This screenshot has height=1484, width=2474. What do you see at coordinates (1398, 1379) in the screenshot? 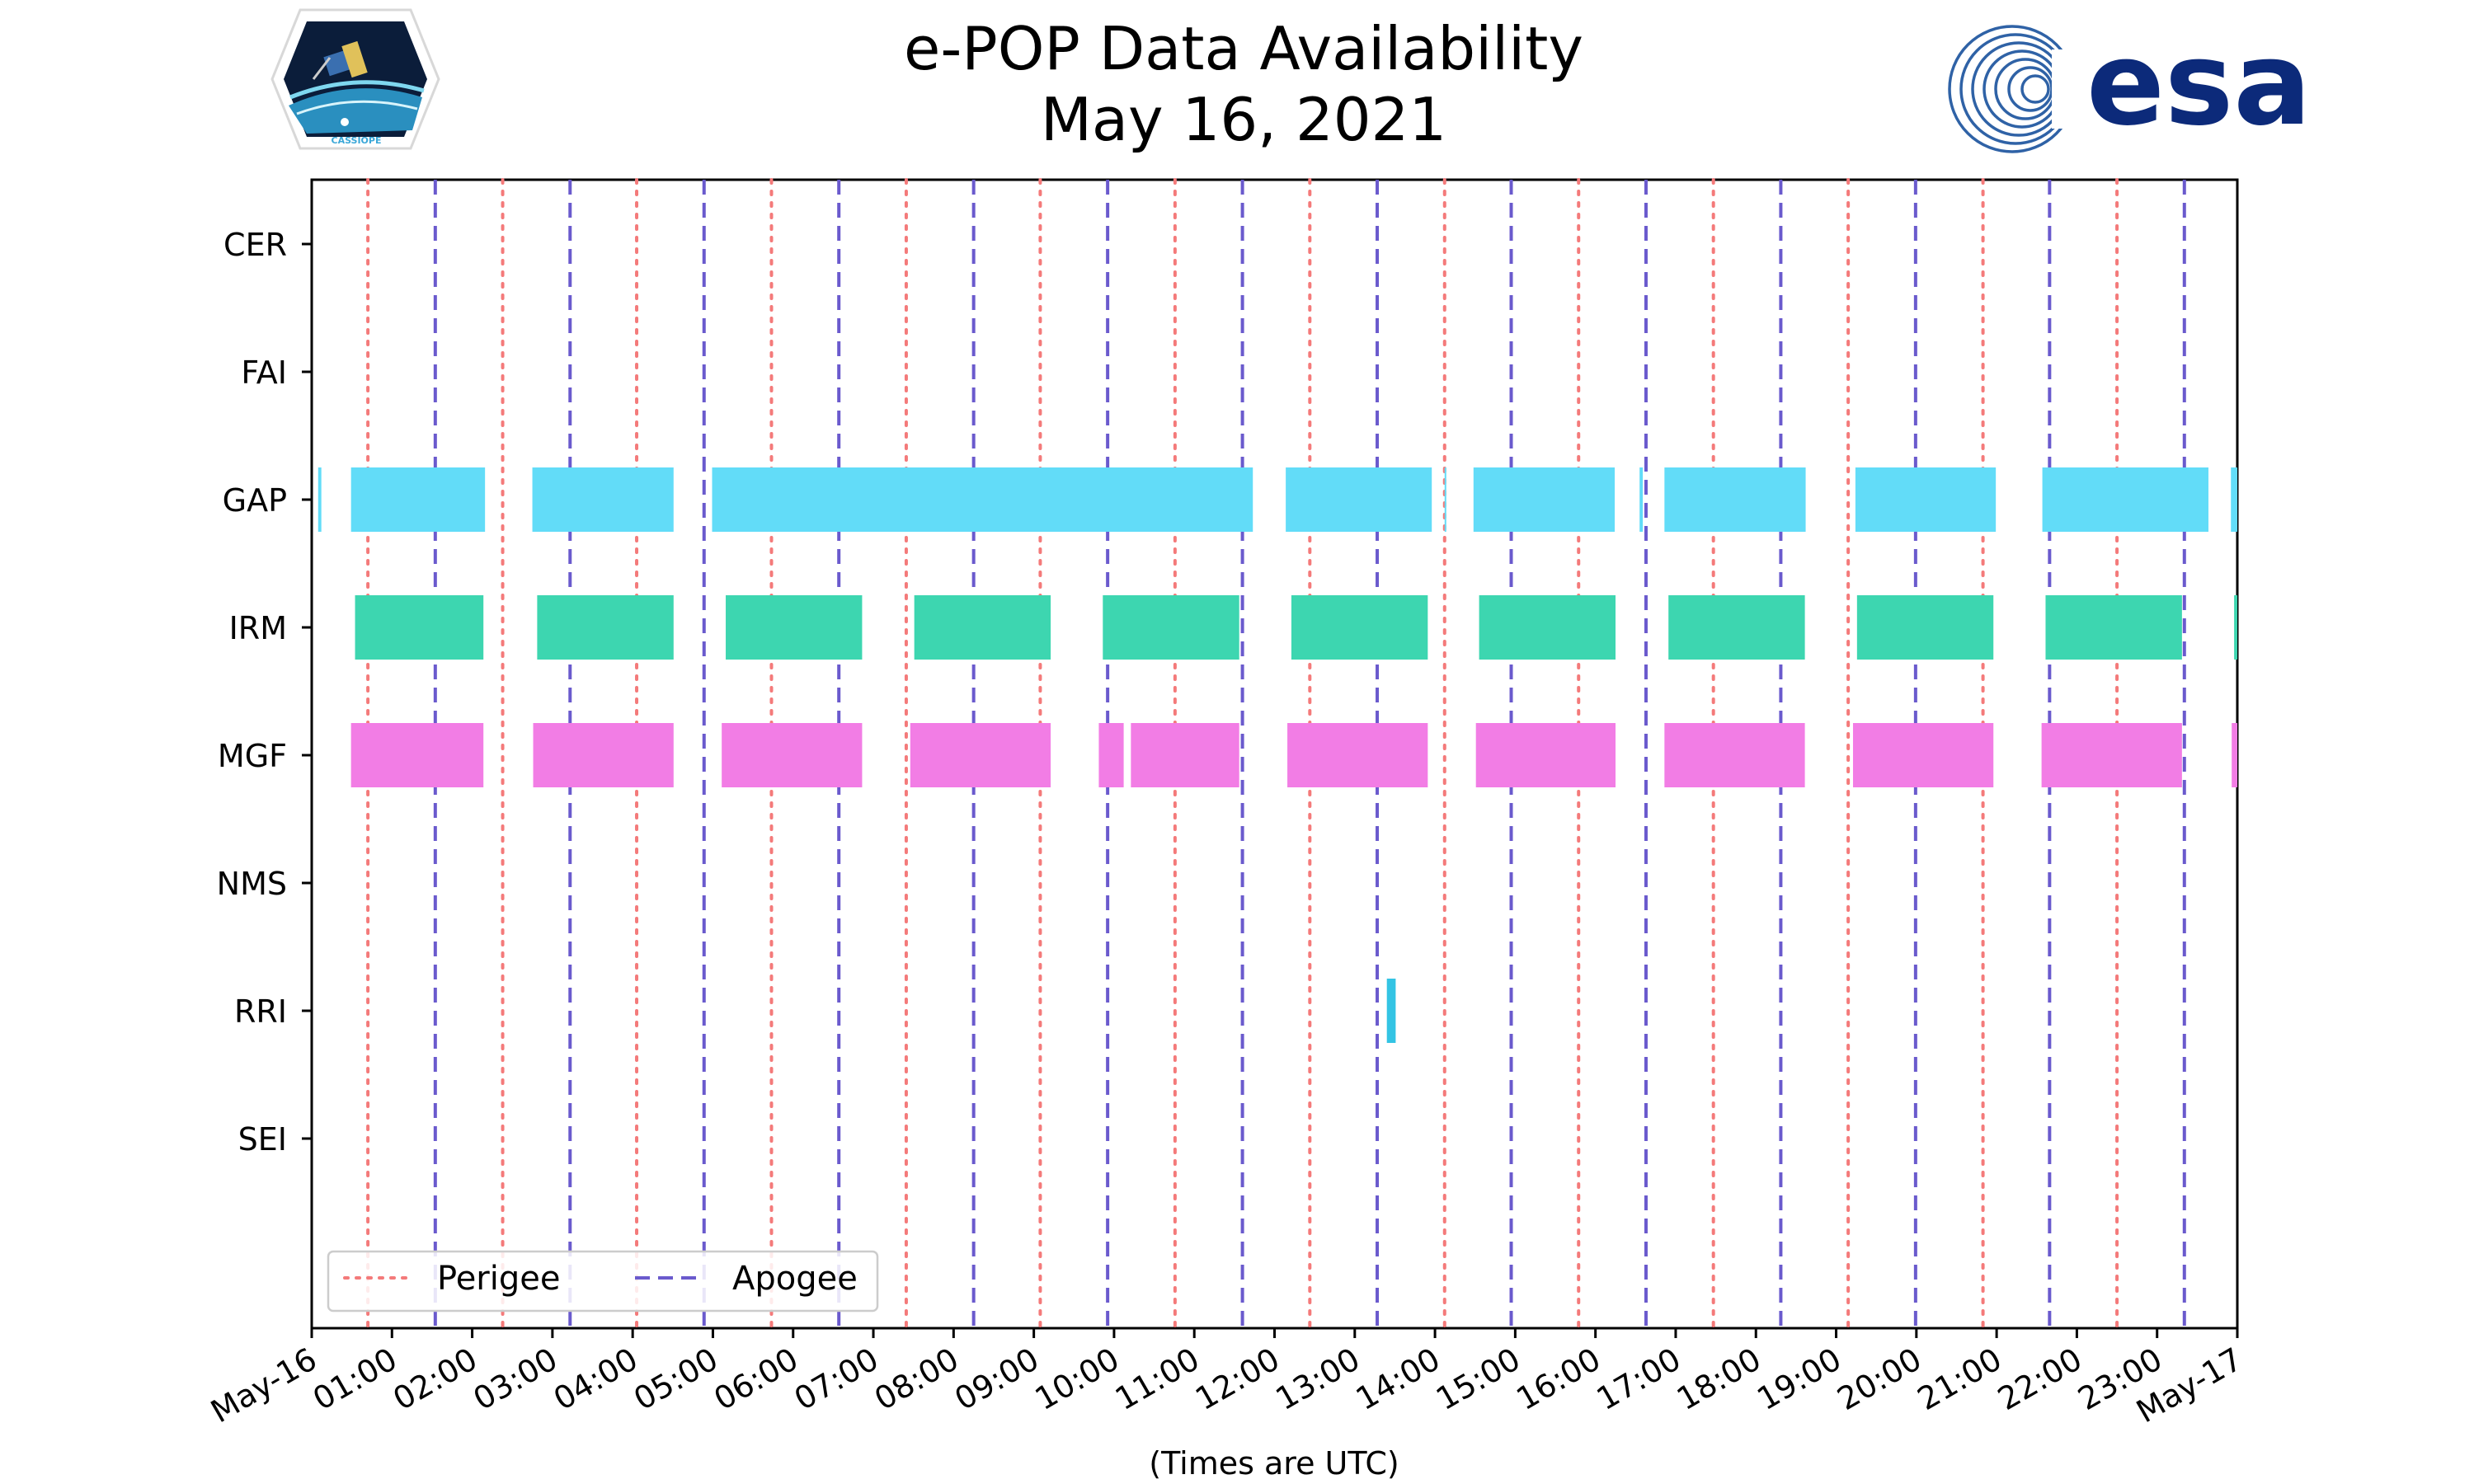
I see `x-tick-label: 14:00` at bounding box center [1398, 1379].